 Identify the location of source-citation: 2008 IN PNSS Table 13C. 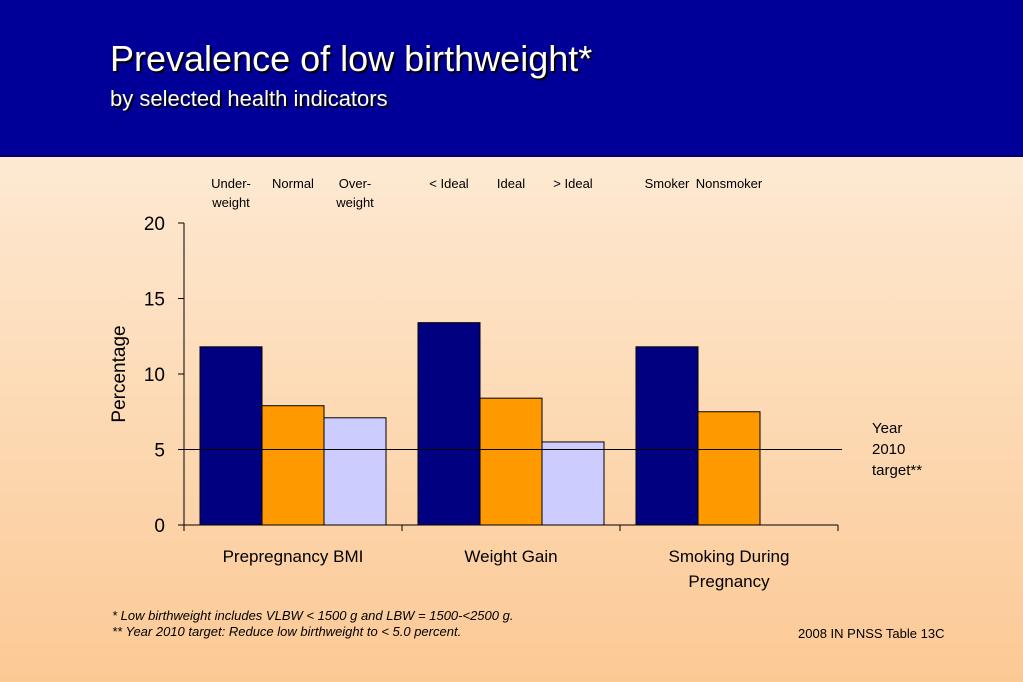
(871, 633).